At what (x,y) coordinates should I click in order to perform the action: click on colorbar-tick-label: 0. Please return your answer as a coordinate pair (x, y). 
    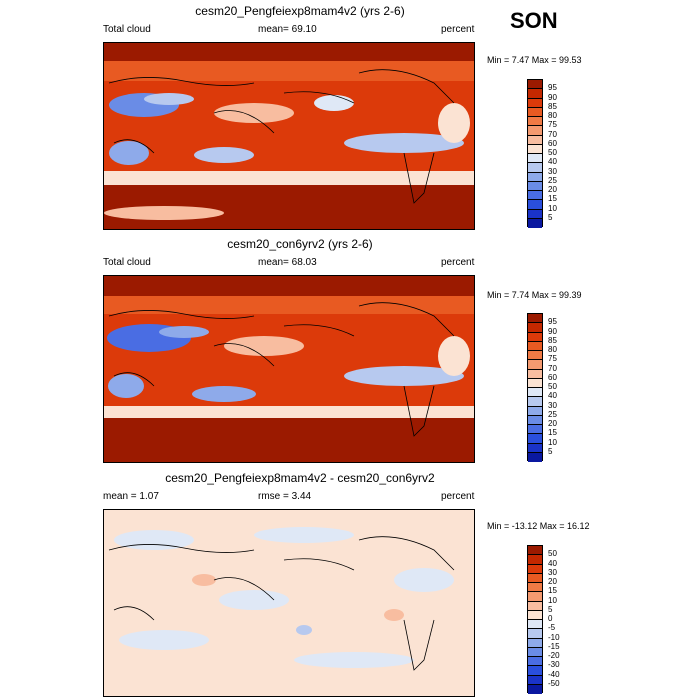
    Looking at the image, I should click on (550, 618).